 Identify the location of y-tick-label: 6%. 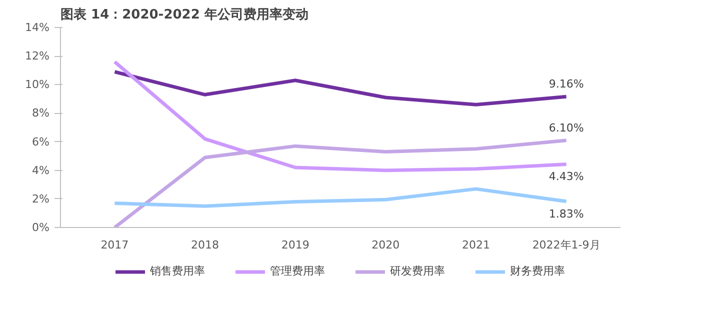
(41, 141).